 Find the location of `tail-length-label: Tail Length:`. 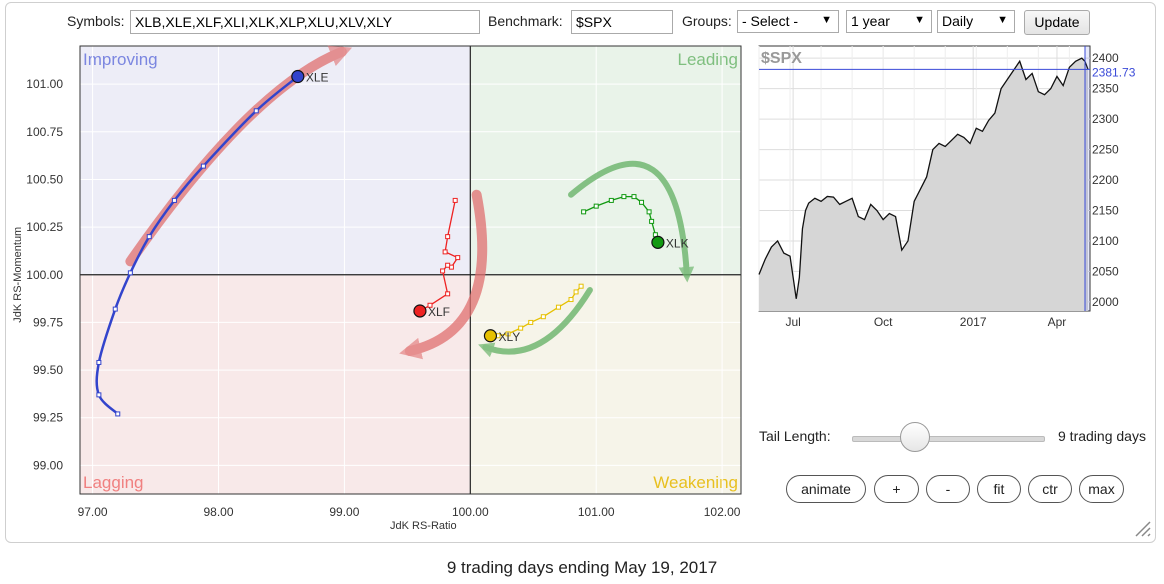

tail-length-label: Tail Length: is located at coordinates (795, 436).